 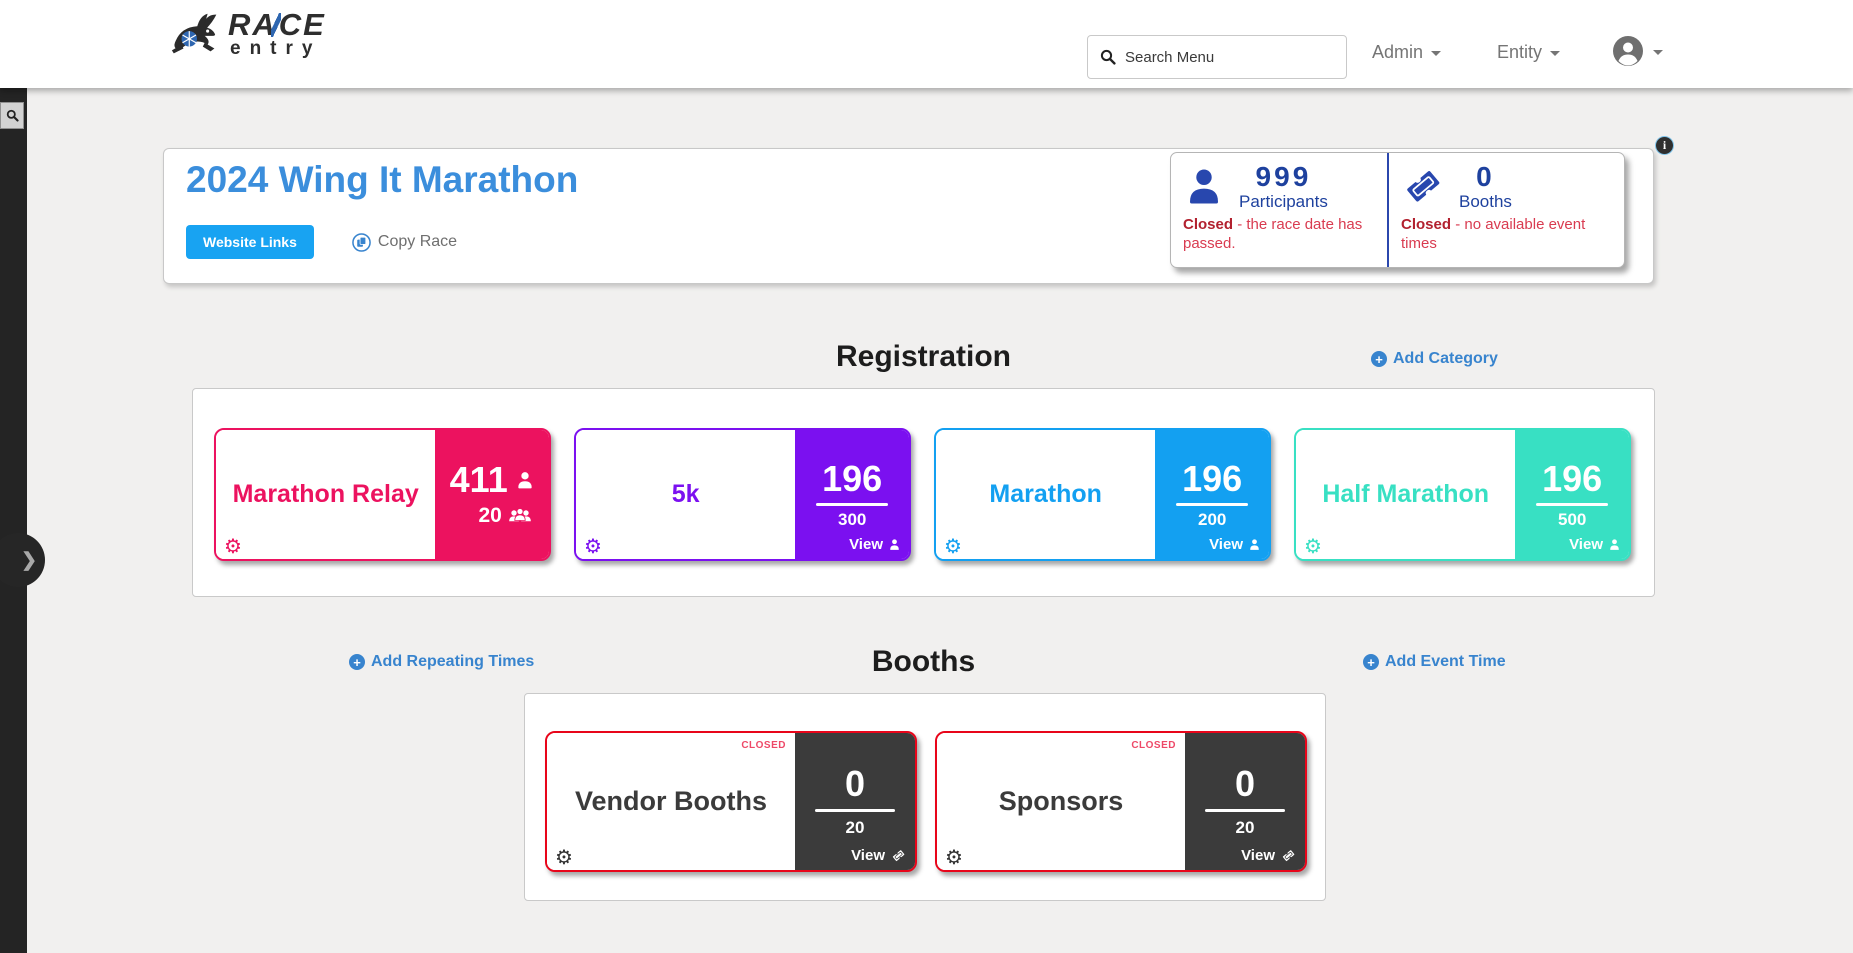 I want to click on race-title: 2024 Wing It Marathon, so click(x=382, y=179).